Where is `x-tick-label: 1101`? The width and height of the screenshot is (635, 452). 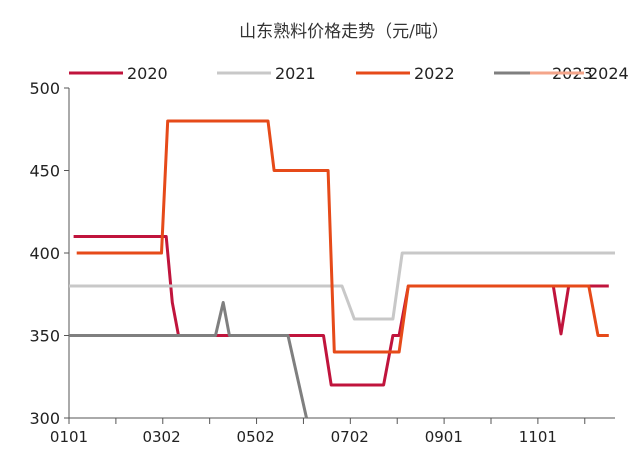
x-tick-label: 1101 is located at coordinates (538, 437).